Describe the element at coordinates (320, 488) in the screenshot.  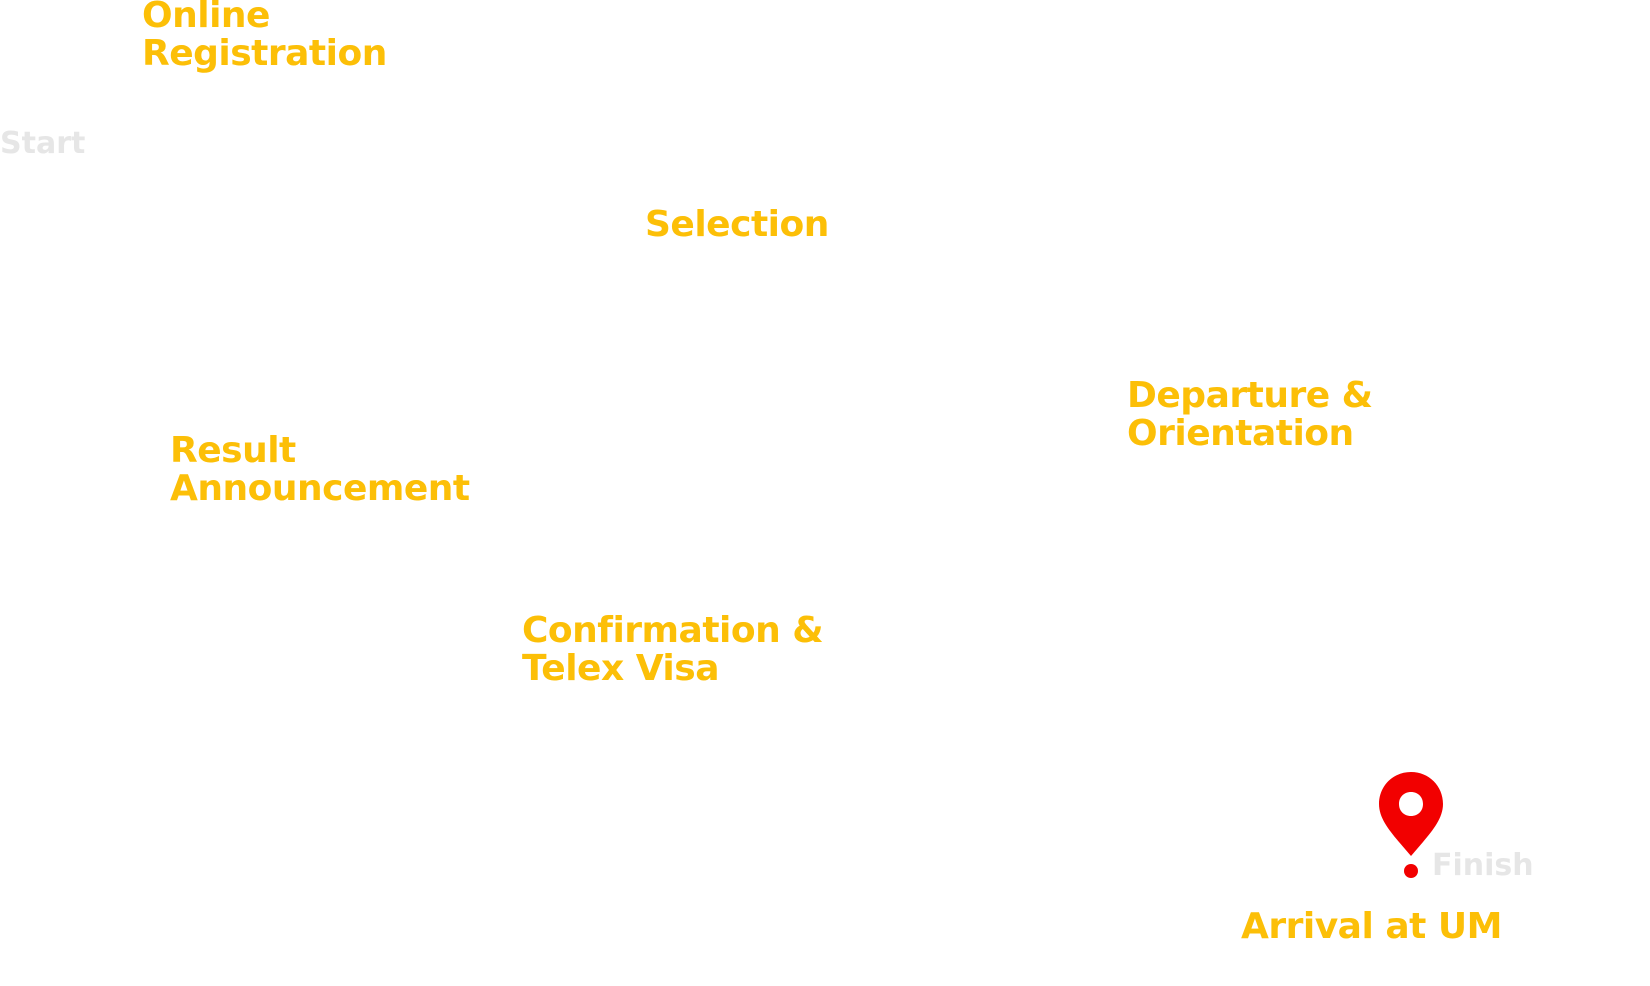
I see `step-line: Announcement` at that location.